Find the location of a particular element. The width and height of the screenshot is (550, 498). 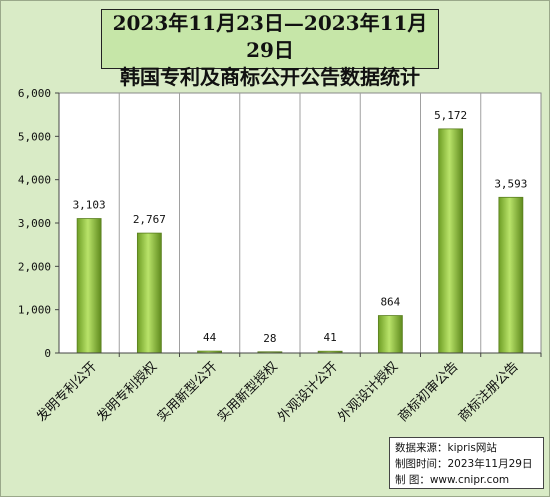

bar-value-label: 5,172 is located at coordinates (450, 115).